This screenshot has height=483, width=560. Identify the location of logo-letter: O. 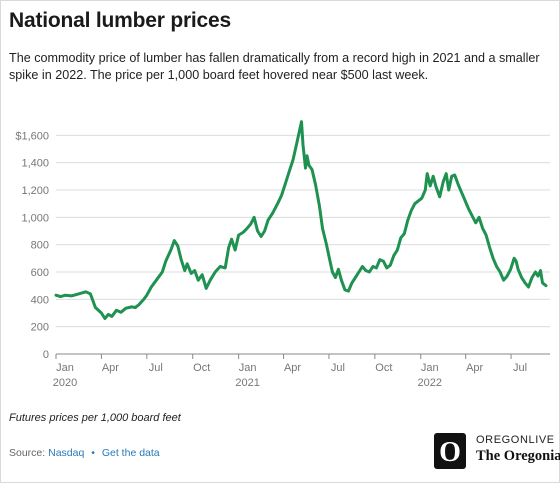
(450, 452).